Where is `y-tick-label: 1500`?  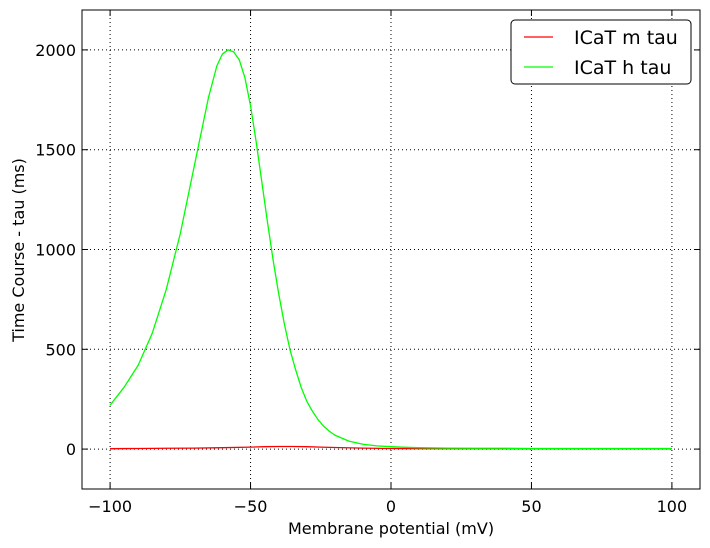 y-tick-label: 1500 is located at coordinates (55, 150).